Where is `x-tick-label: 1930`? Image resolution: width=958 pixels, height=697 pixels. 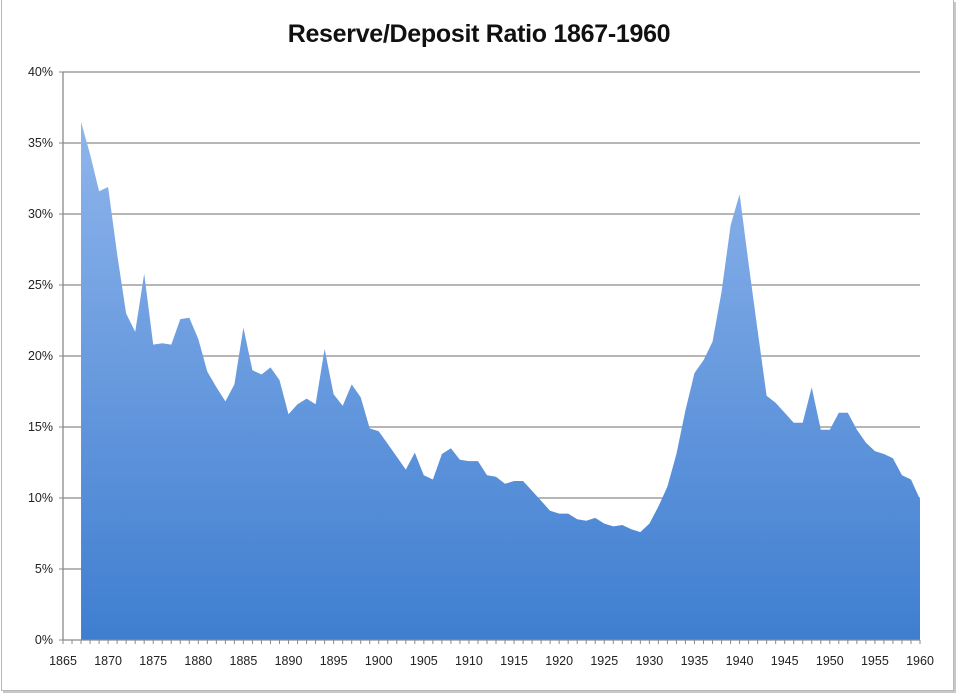 x-tick-label: 1930 is located at coordinates (649, 661).